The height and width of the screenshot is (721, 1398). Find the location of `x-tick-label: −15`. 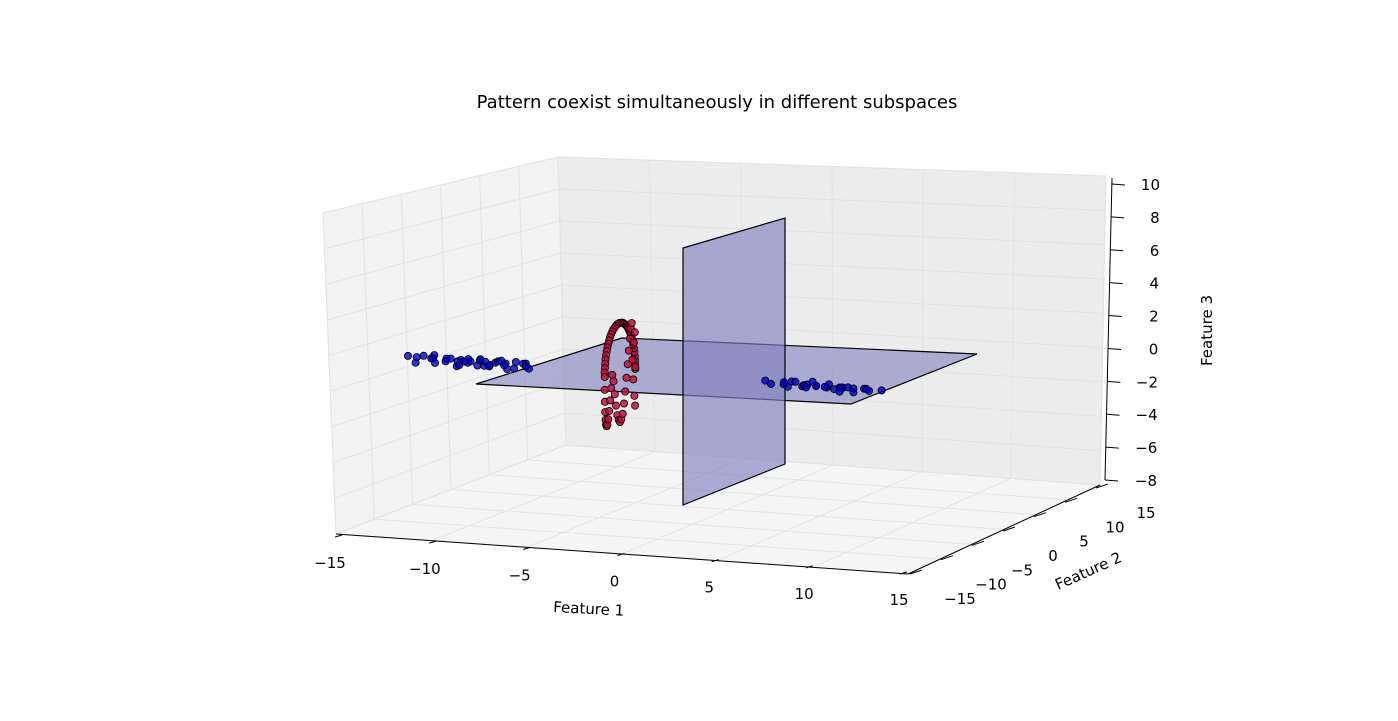

x-tick-label: −15 is located at coordinates (330, 563).